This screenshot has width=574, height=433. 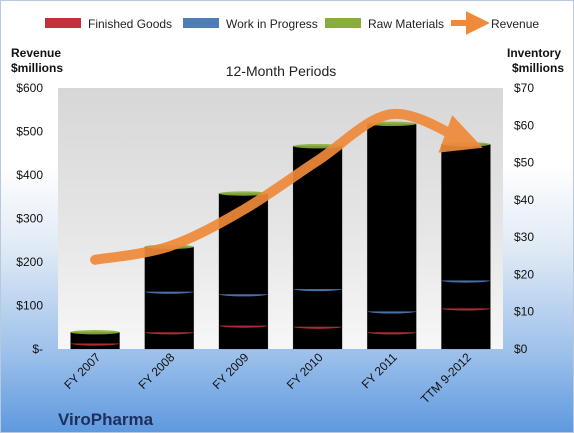 I want to click on chart-title: 12-Month Periods, so click(x=281, y=71).